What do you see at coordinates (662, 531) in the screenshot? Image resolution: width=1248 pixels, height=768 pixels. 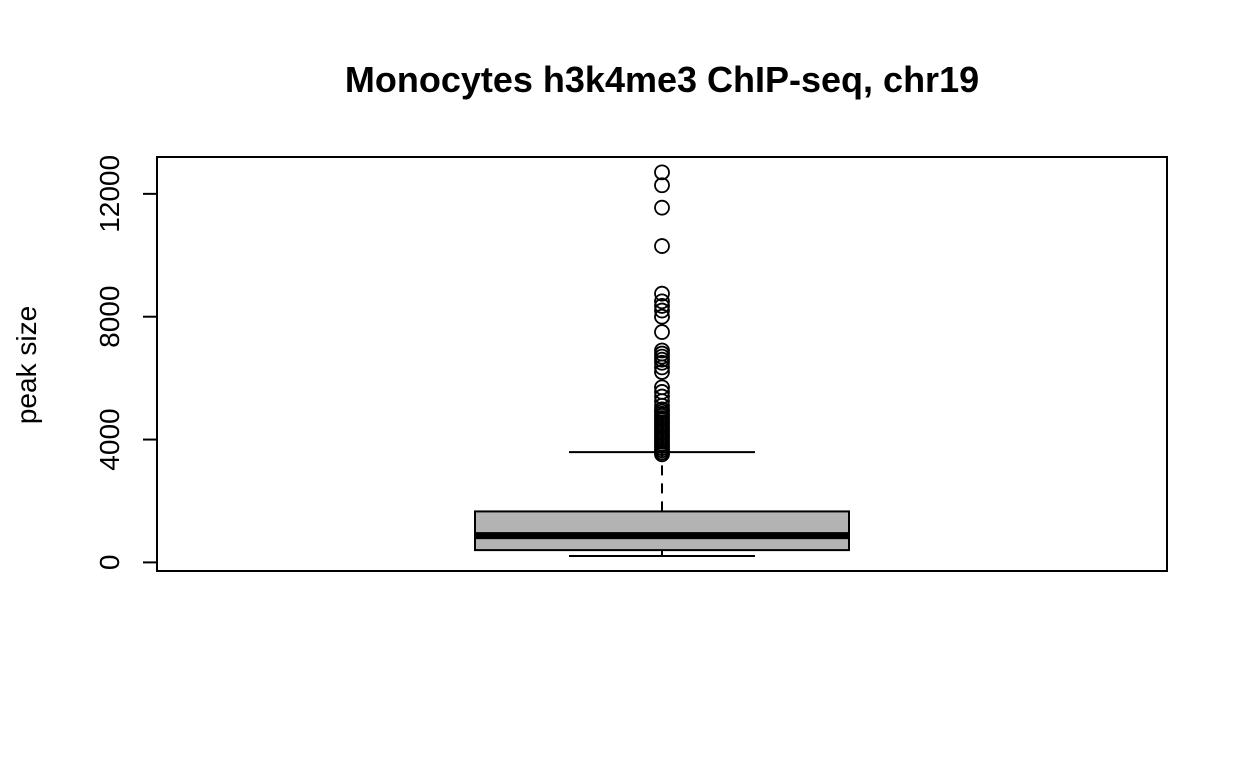 I see `iqr-box` at bounding box center [662, 531].